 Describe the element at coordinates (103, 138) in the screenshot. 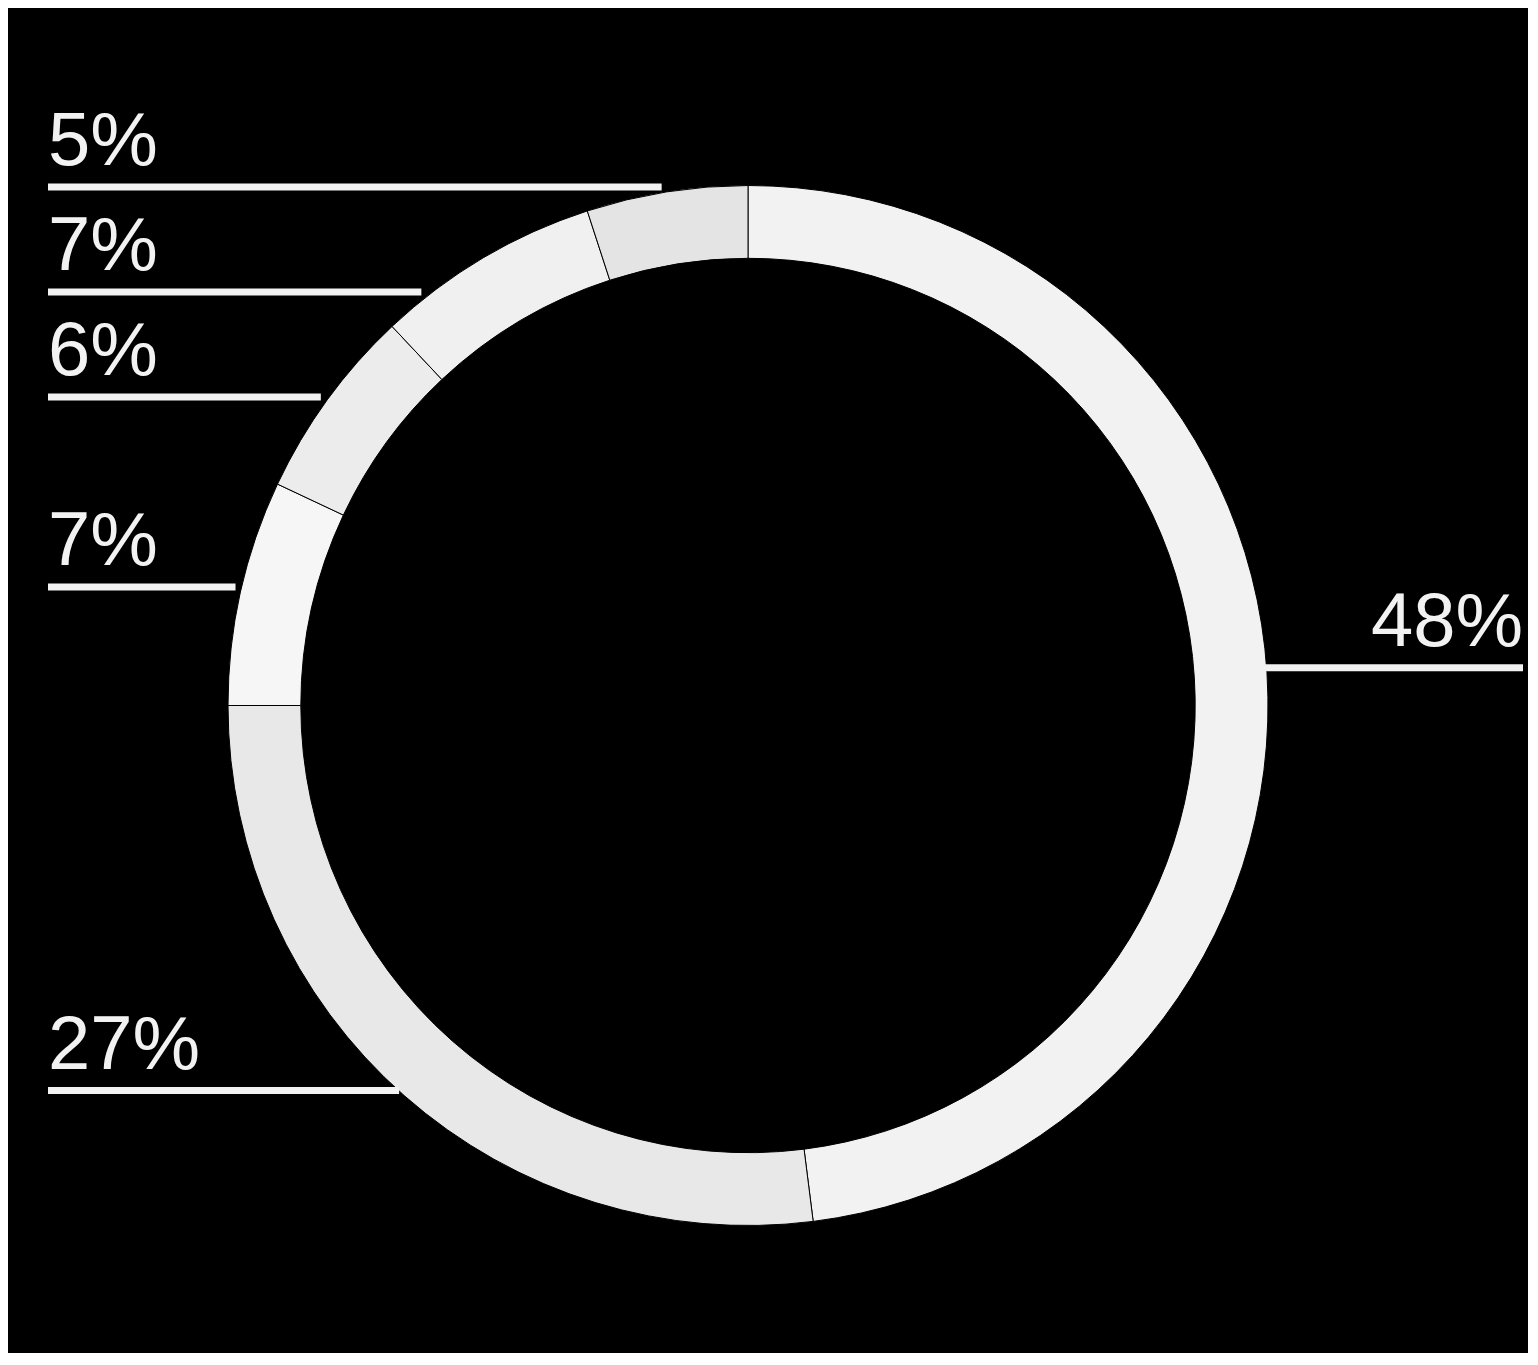

I see `data-label: 5%` at that location.